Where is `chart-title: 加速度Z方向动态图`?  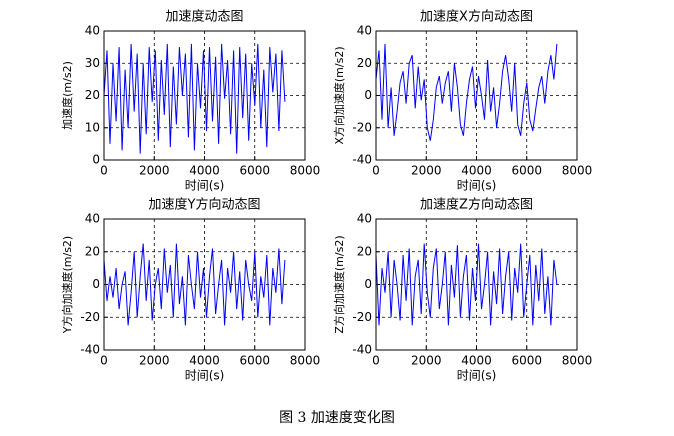
chart-title: 加速度Z方向动态图 is located at coordinates (476, 205).